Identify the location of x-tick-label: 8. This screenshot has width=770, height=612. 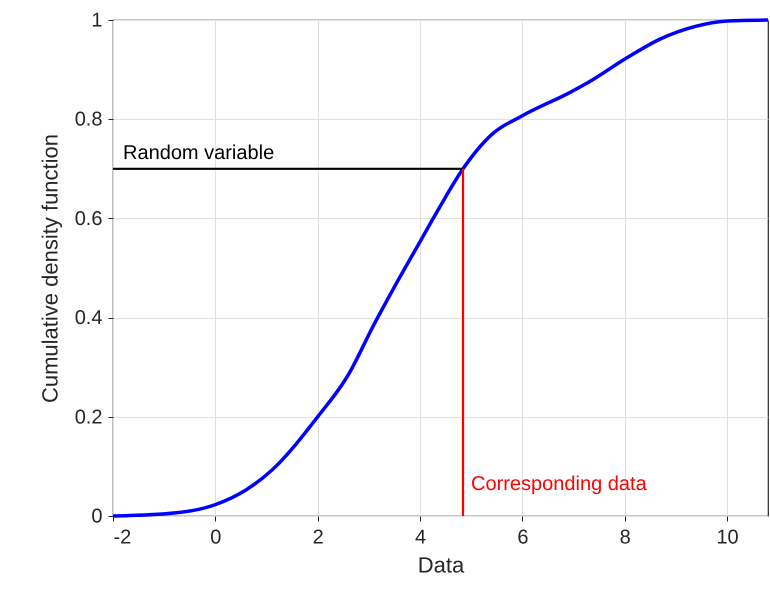
(625, 537).